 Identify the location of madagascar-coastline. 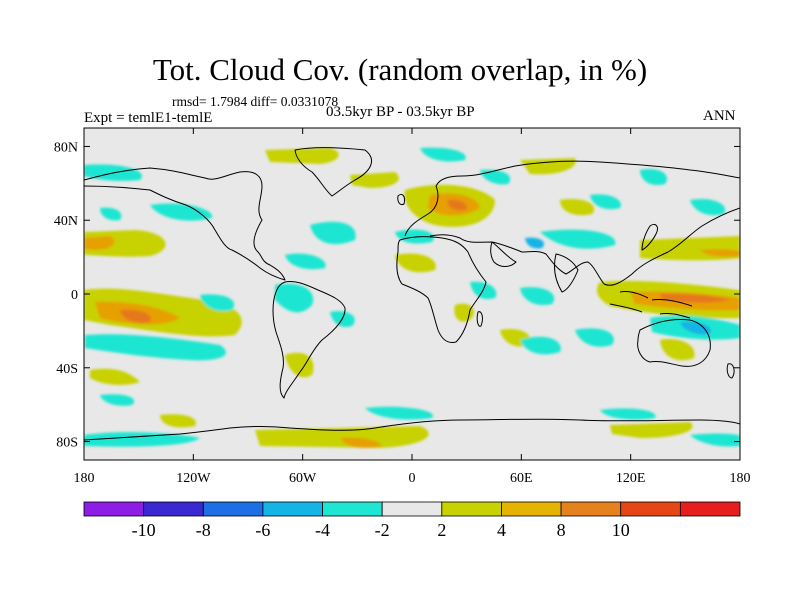
(479, 319).